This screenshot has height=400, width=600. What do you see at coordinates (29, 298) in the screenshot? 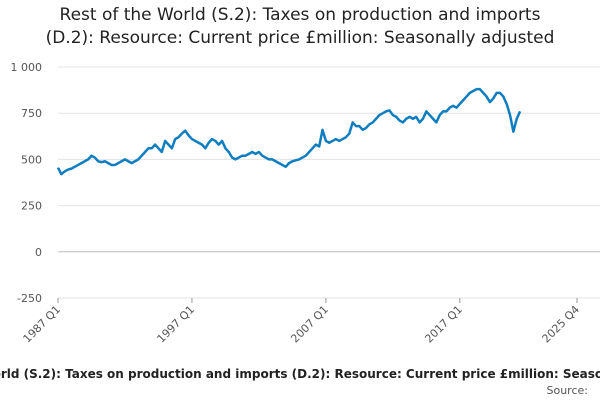
I see `y-tick-label: -250` at bounding box center [29, 298].